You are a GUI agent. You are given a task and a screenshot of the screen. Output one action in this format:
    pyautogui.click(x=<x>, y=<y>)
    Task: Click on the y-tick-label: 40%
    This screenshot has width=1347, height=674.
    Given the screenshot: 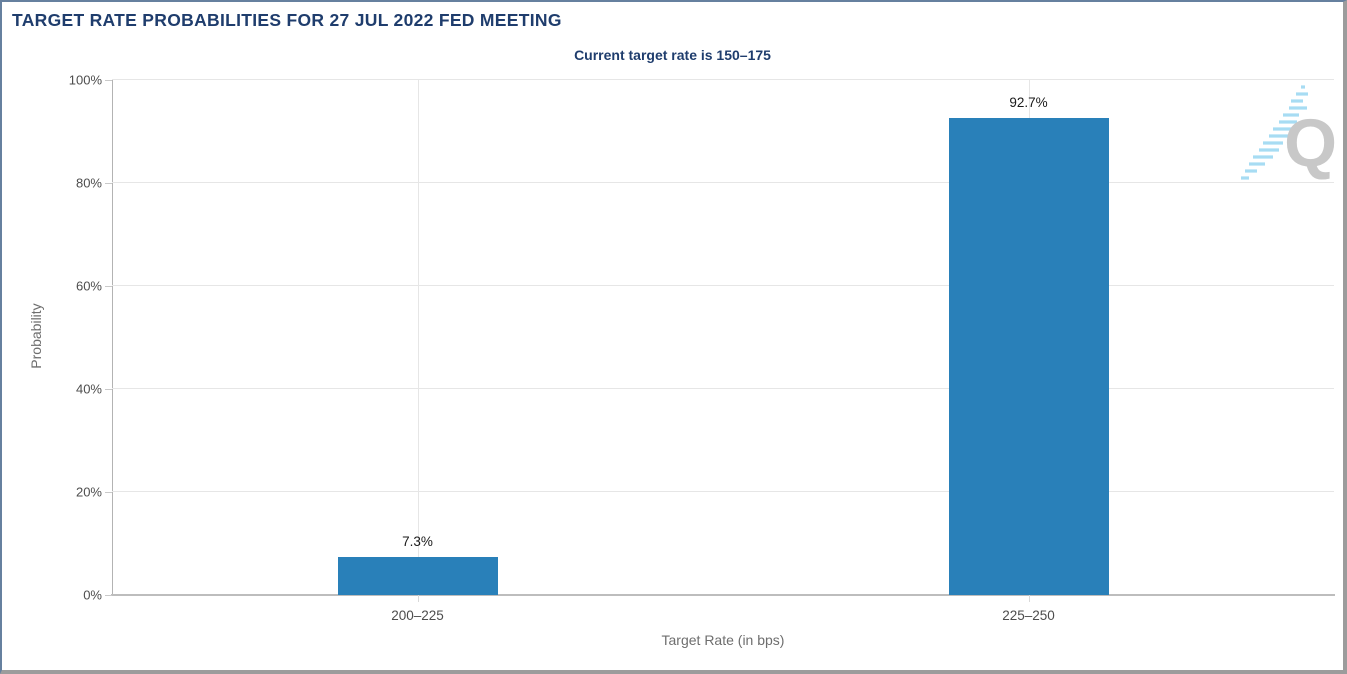 What is the action you would take?
    pyautogui.click(x=88, y=389)
    